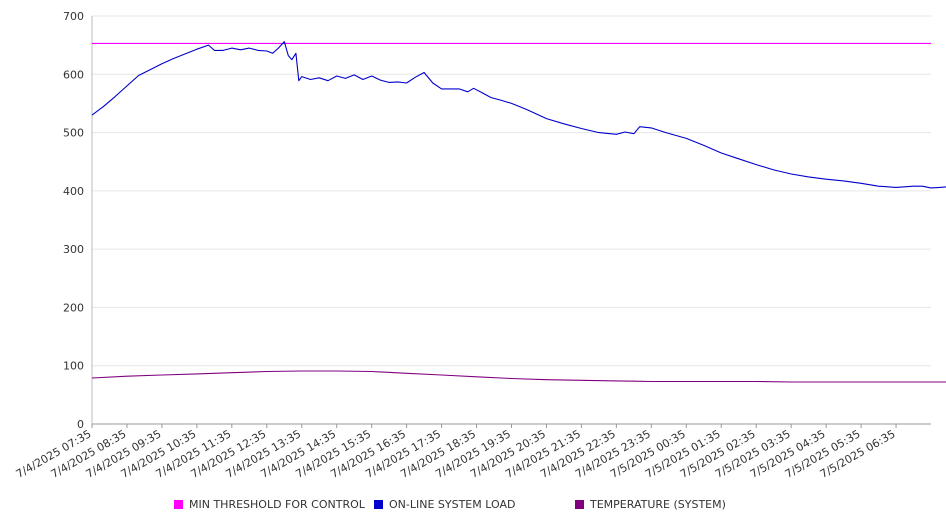  I want to click on y-tick-label: 300, so click(73, 249).